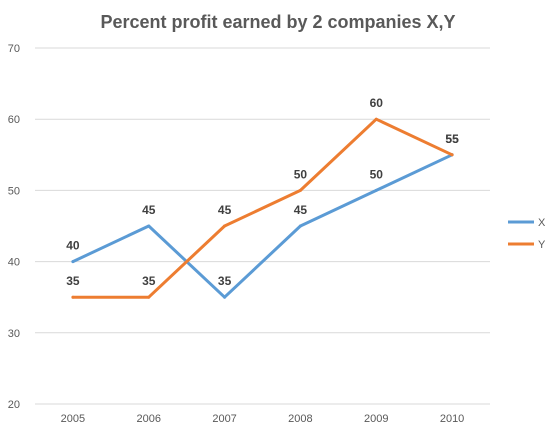 This screenshot has height=437, width=557. Describe the element at coordinates (542, 223) in the screenshot. I see `legend-label-x: X` at that location.